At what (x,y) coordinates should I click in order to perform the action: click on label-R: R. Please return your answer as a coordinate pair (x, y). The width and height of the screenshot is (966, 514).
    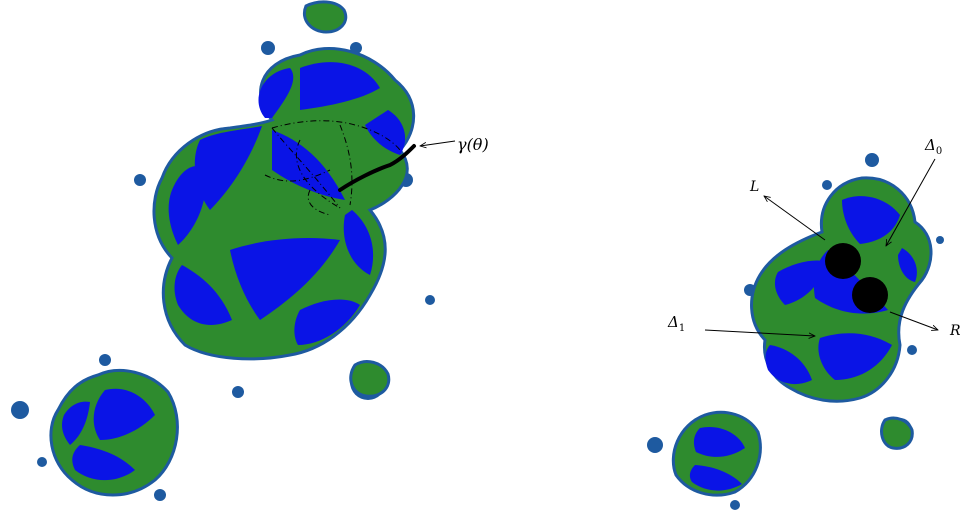
    Looking at the image, I should click on (955, 331).